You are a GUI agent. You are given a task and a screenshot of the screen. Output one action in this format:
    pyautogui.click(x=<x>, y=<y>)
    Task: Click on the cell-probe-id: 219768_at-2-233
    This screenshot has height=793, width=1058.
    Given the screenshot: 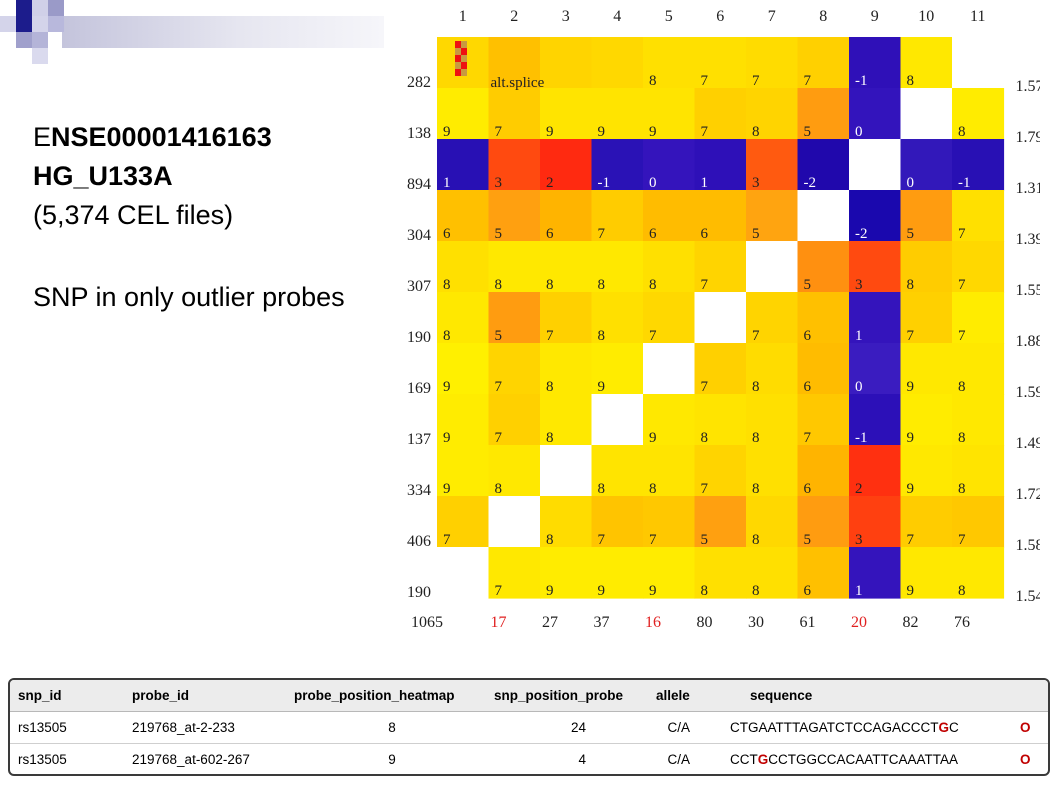 What is the action you would take?
    pyautogui.click(x=183, y=727)
    